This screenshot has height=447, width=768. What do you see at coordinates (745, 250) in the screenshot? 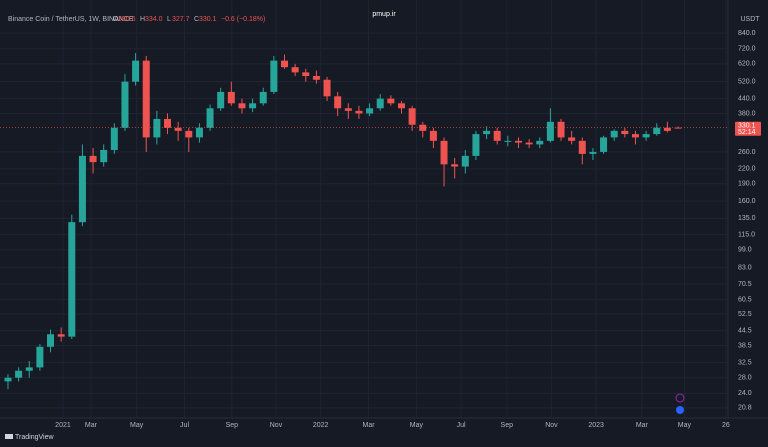
I see `y-tick-label: 99.0` at bounding box center [745, 250].